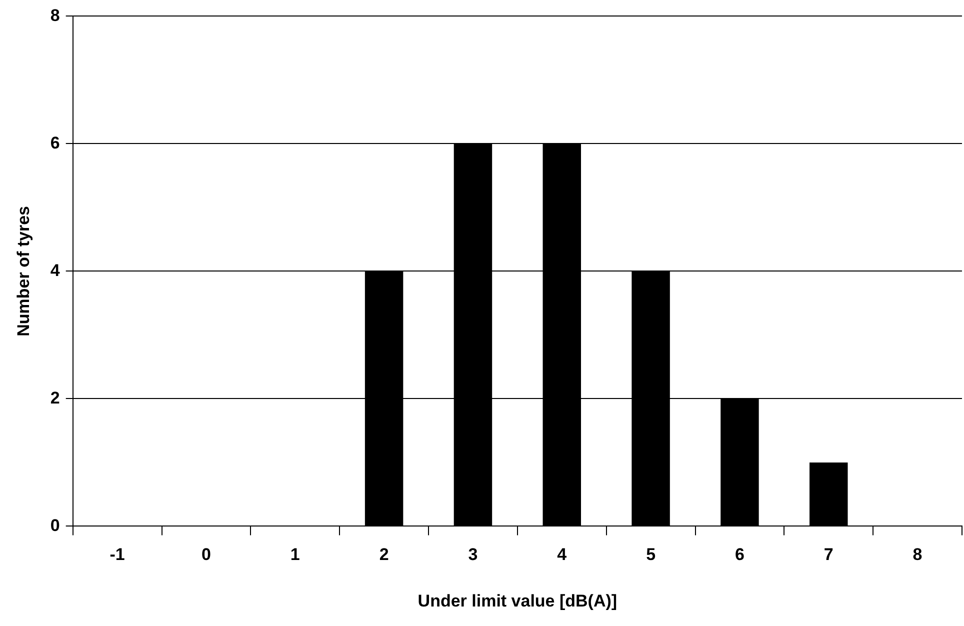 This screenshot has height=626, width=964. I want to click on y-axis-title: Number of tyres, so click(23, 271).